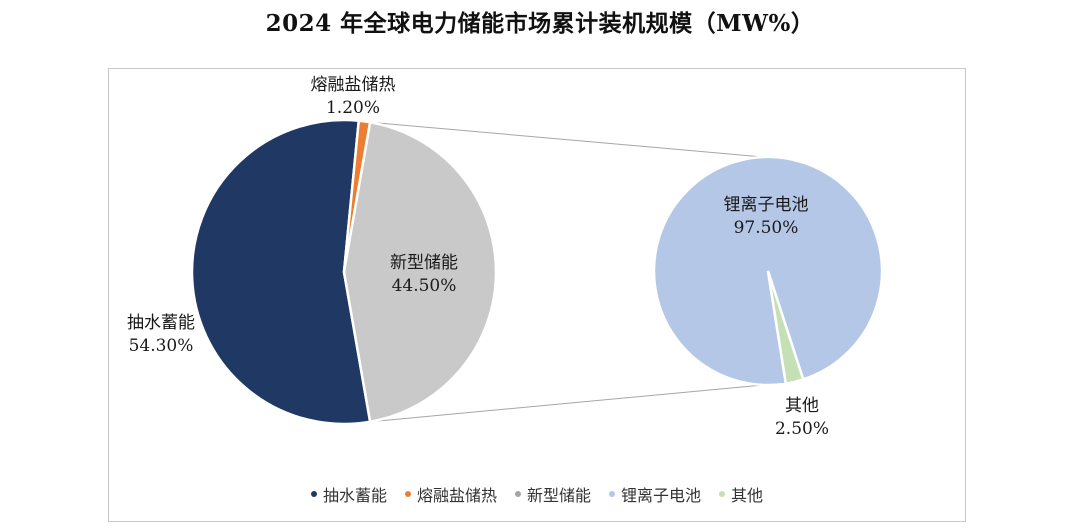  Describe the element at coordinates (567, 403) in the screenshot. I see `connector-line-bottom` at that location.